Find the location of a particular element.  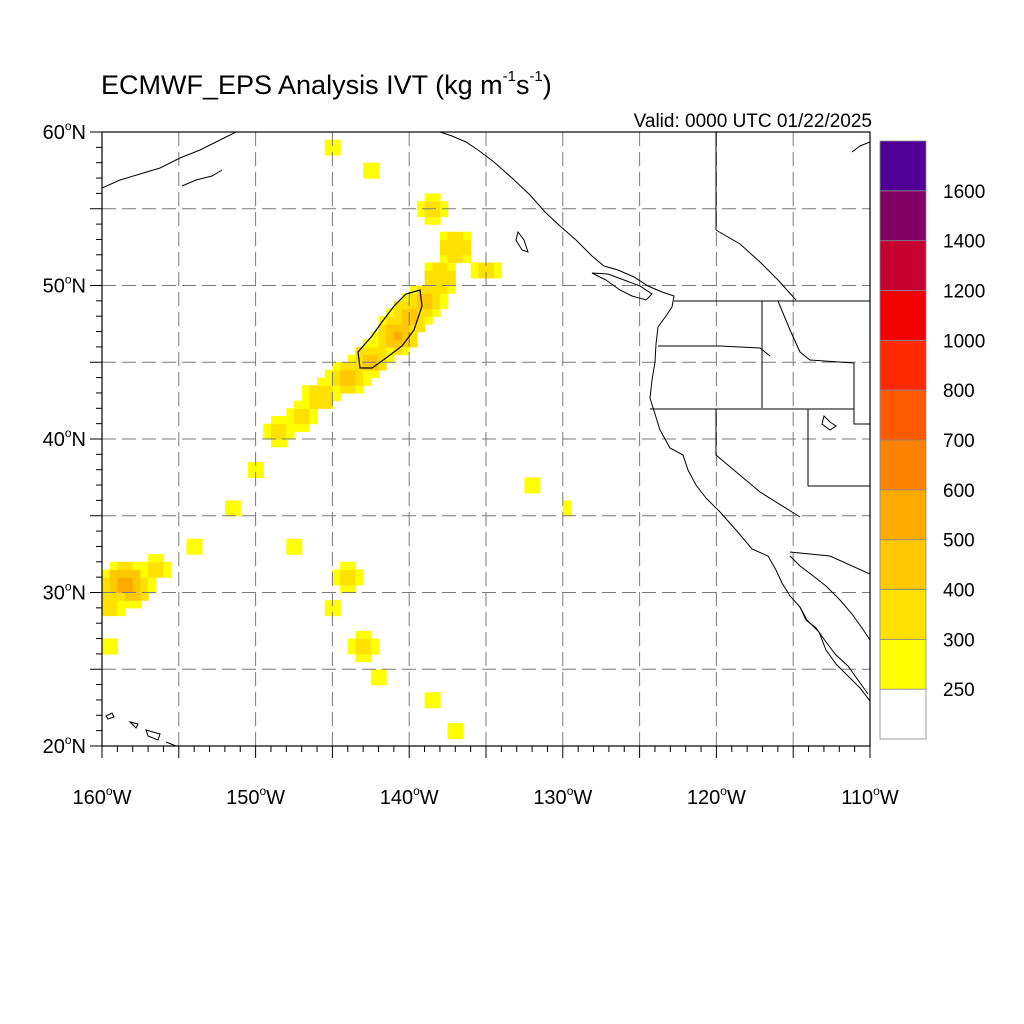

ivt-500-contour is located at coordinates (390, 329).